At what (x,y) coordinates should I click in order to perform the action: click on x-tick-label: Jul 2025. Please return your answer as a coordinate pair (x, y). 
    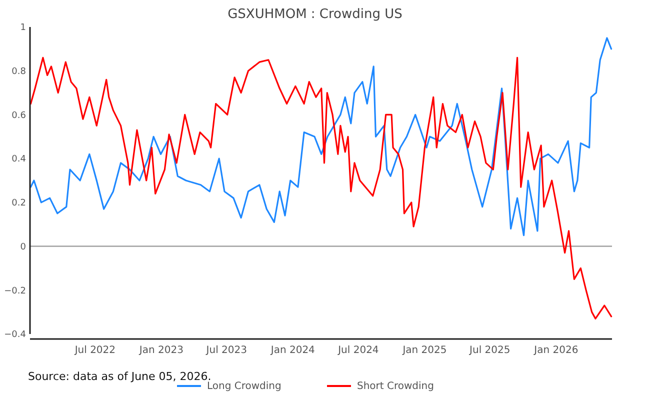
    Looking at the image, I should click on (489, 350).